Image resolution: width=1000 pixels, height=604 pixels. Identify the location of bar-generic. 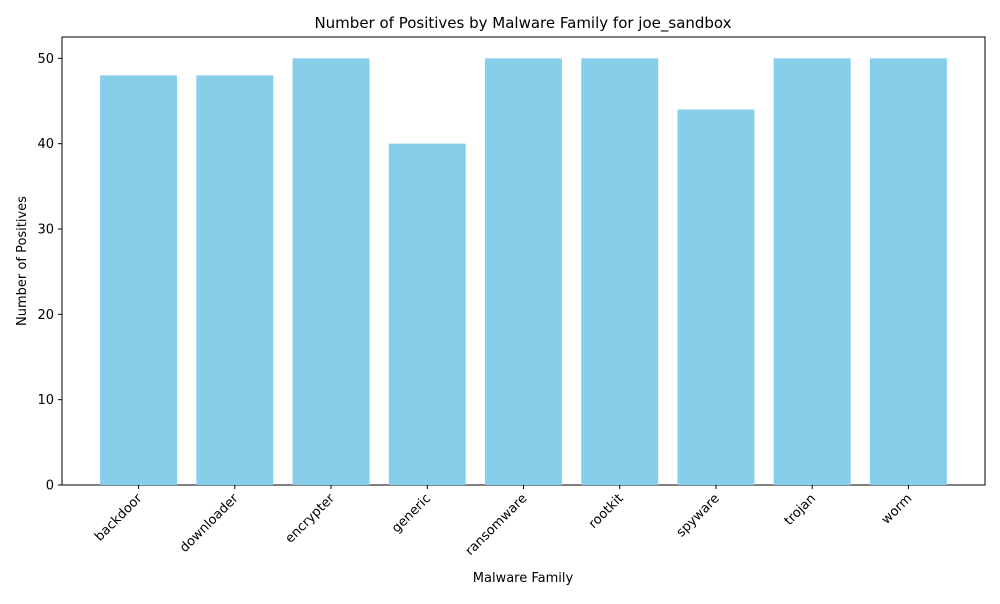
(427, 314).